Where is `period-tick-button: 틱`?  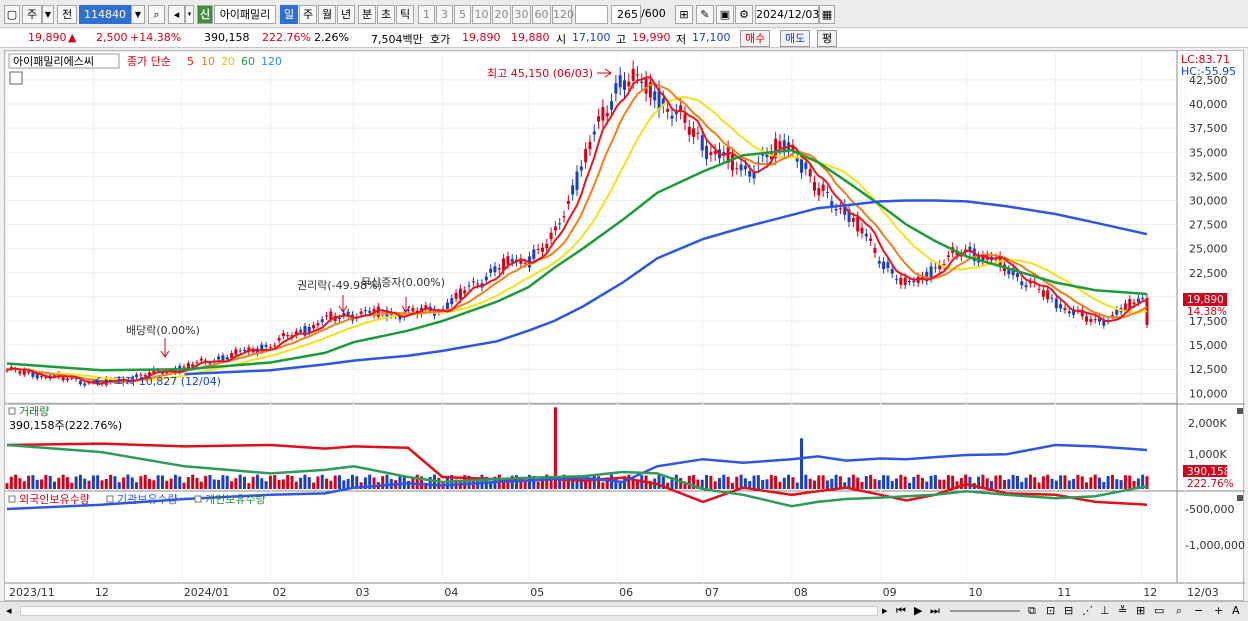 period-tick-button: 틱 is located at coordinates (405, 14).